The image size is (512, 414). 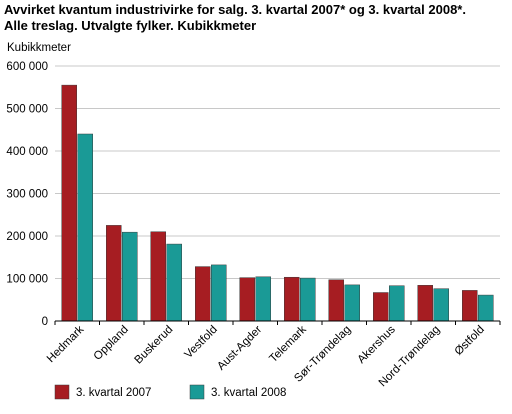 What do you see at coordinates (111, 343) in the screenshot?
I see `x-tick-label: Oppland` at bounding box center [111, 343].